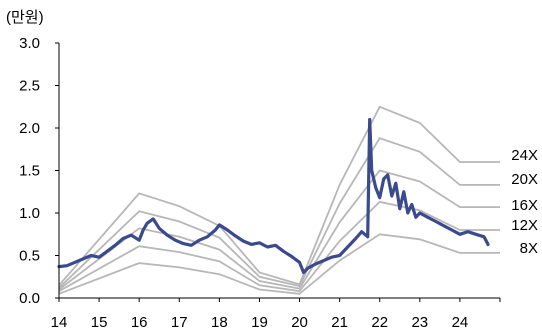 Image resolution: width=542 pixels, height=335 pixels. What do you see at coordinates (219, 322) in the screenshot?
I see `x-tick-label: 18` at bounding box center [219, 322].